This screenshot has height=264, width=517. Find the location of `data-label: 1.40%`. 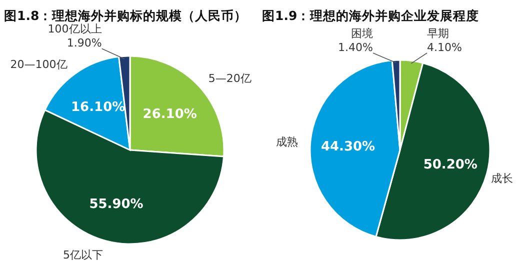

data-label: 1.40% is located at coordinates (355, 47).